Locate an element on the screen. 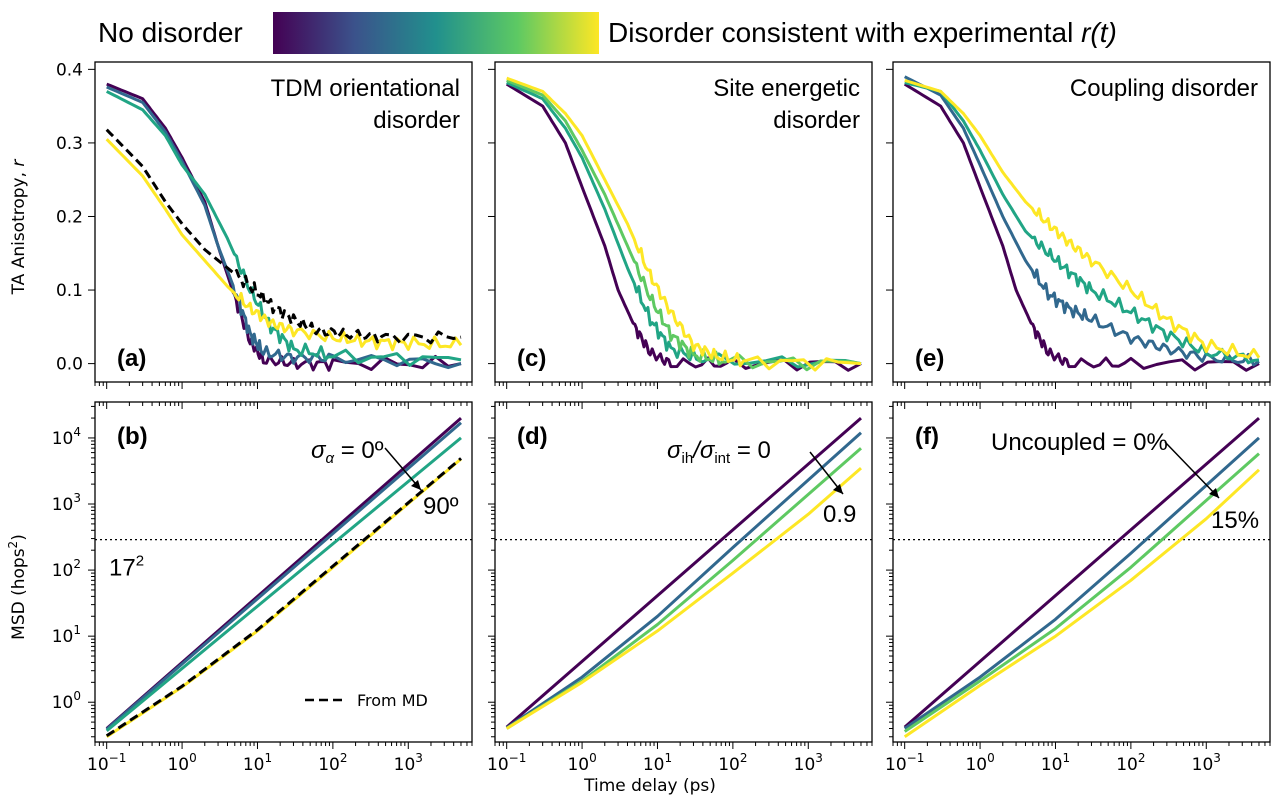 The height and width of the screenshot is (796, 1274). annotation-sub: ih is located at coordinates (687, 458).